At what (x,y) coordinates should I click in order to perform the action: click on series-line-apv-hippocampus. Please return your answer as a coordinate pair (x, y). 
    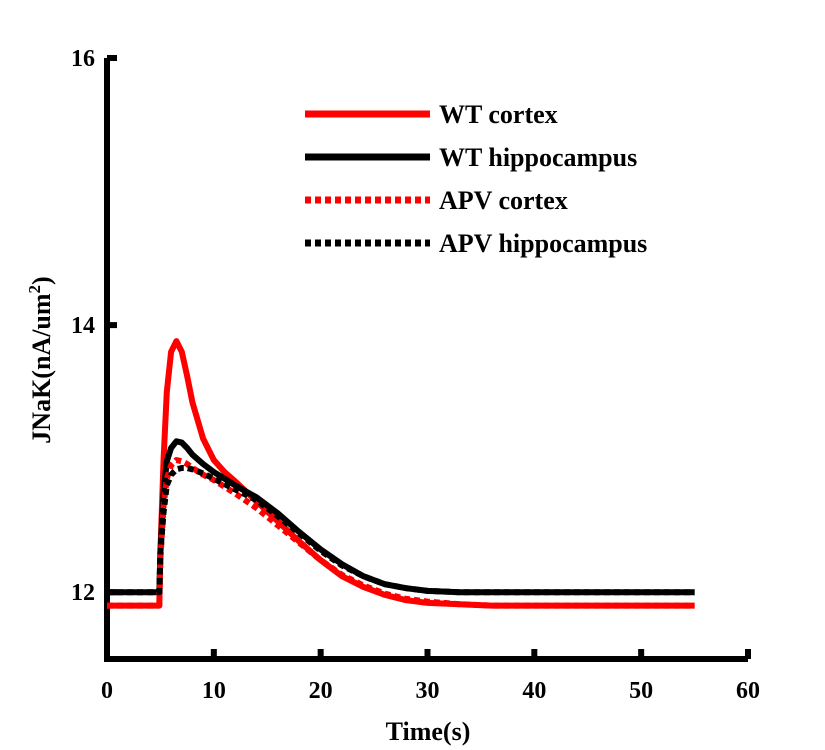
    Looking at the image, I should click on (401, 530).